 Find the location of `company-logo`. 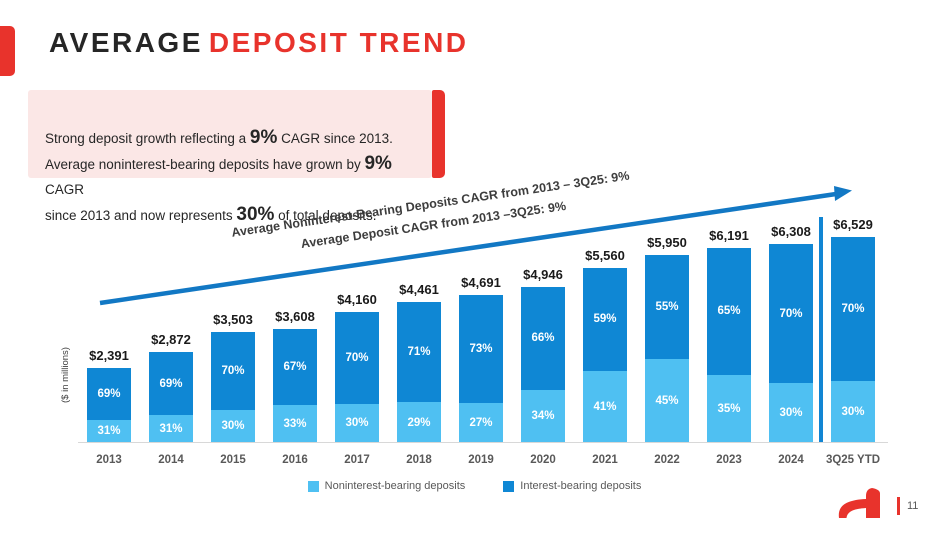

company-logo is located at coordinates (859, 503).